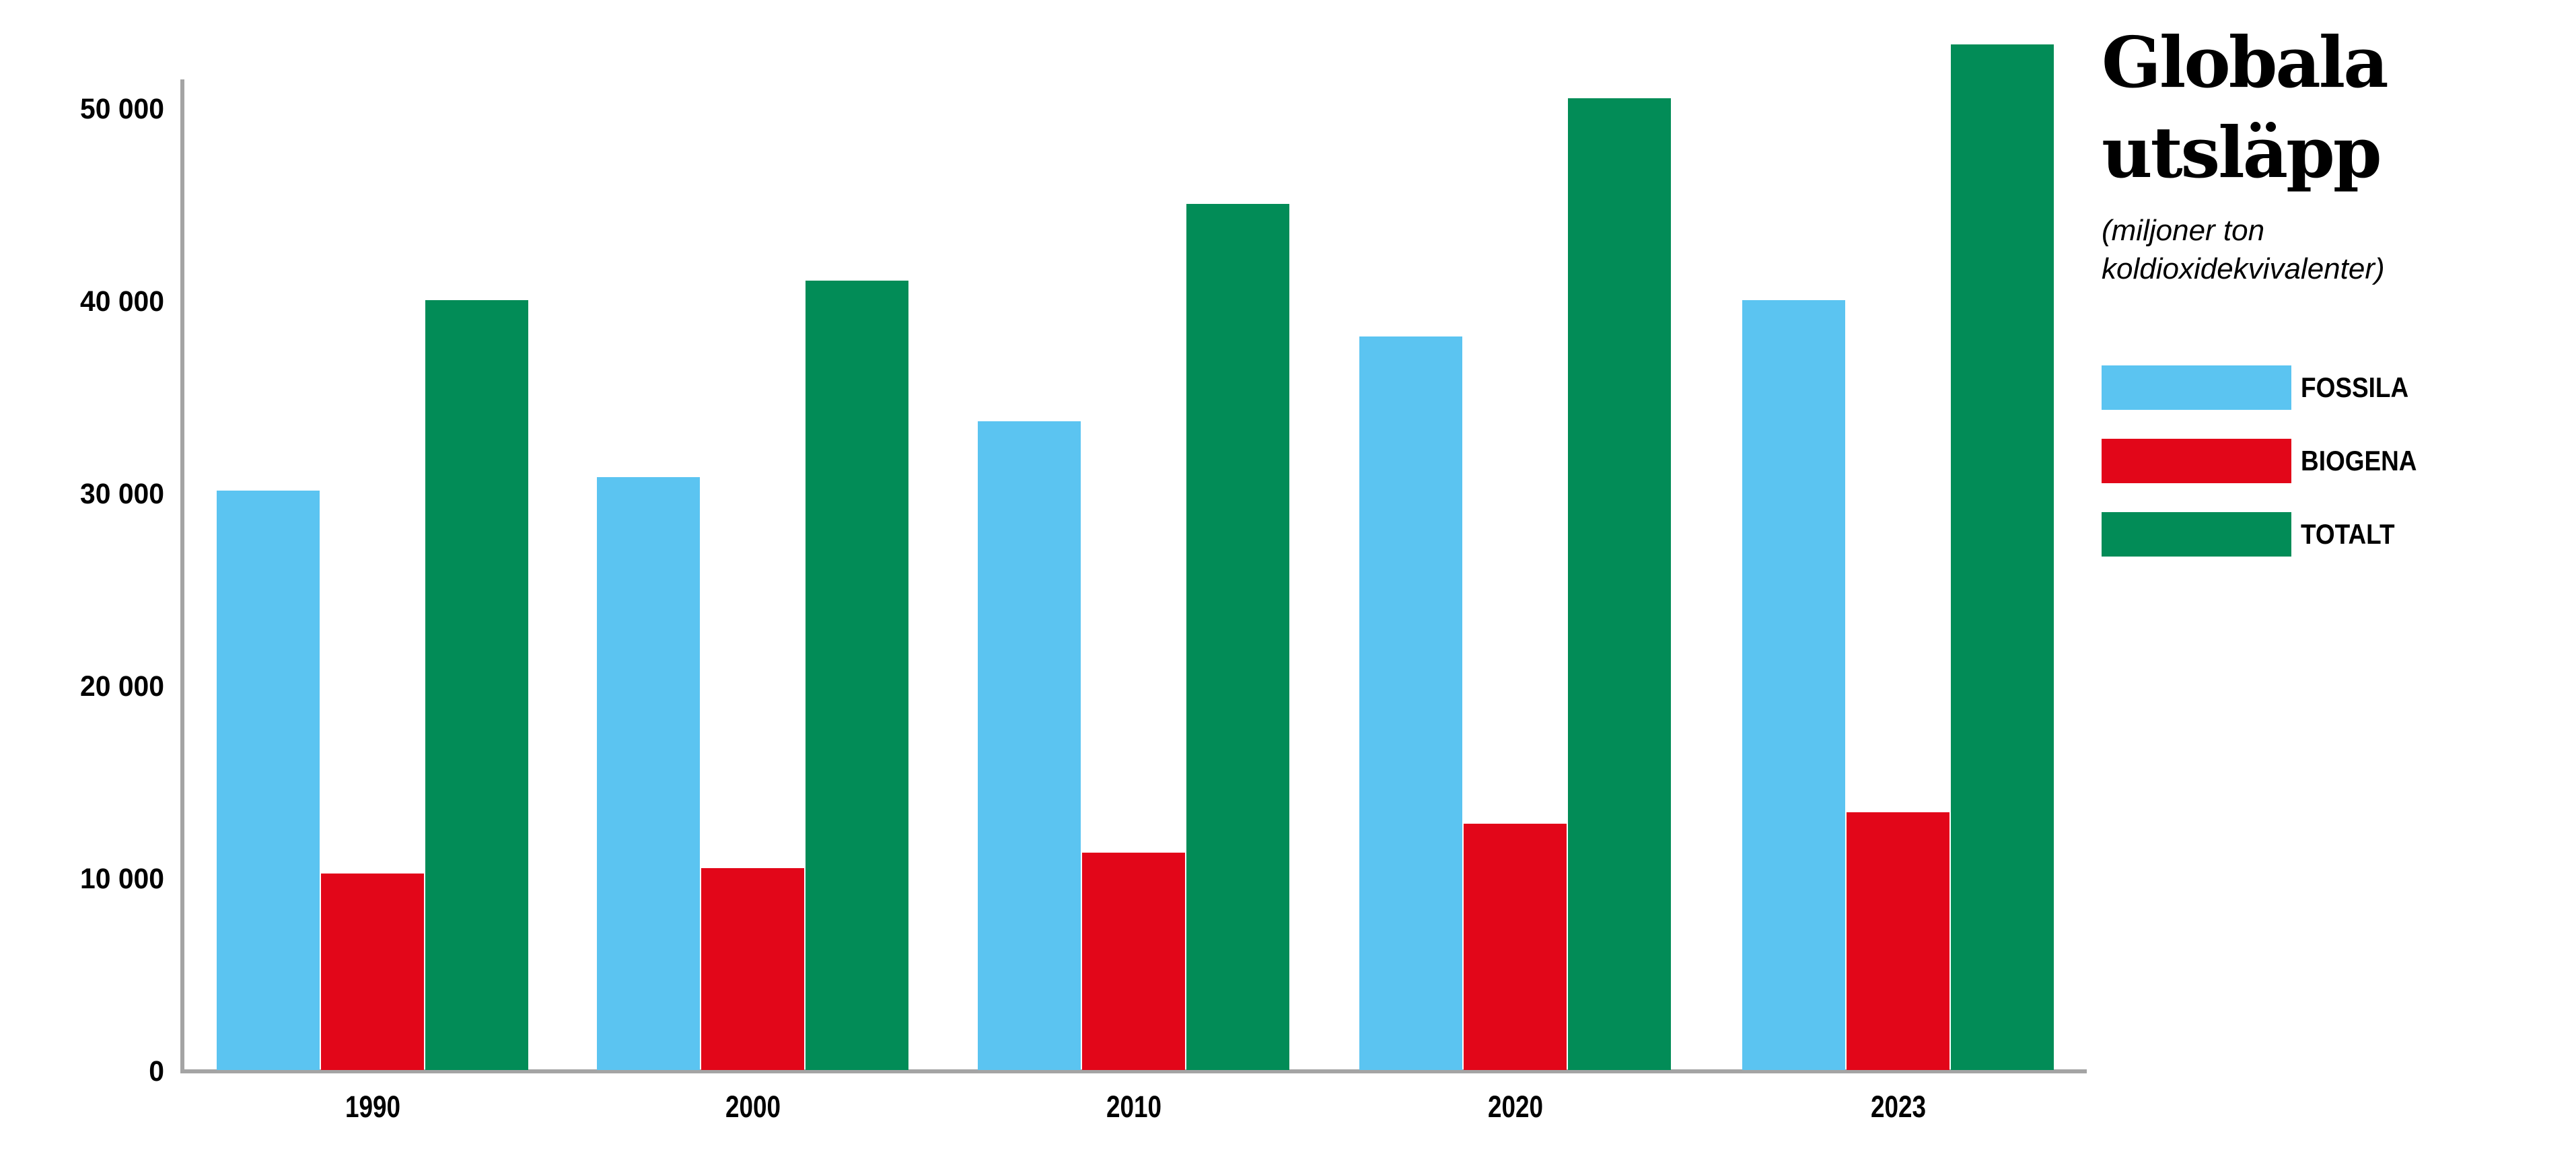 The height and width of the screenshot is (1175, 2576). What do you see at coordinates (2355, 387) in the screenshot?
I see `legend-label-fossila: FOSSILA` at bounding box center [2355, 387].